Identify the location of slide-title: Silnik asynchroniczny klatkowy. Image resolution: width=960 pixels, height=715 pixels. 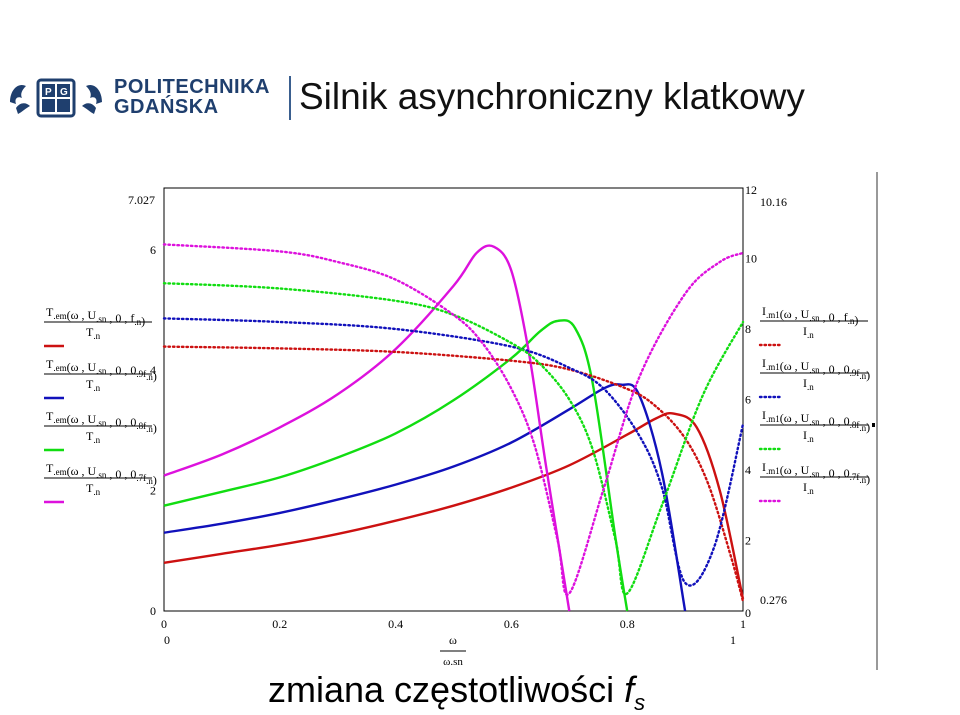
(552, 96).